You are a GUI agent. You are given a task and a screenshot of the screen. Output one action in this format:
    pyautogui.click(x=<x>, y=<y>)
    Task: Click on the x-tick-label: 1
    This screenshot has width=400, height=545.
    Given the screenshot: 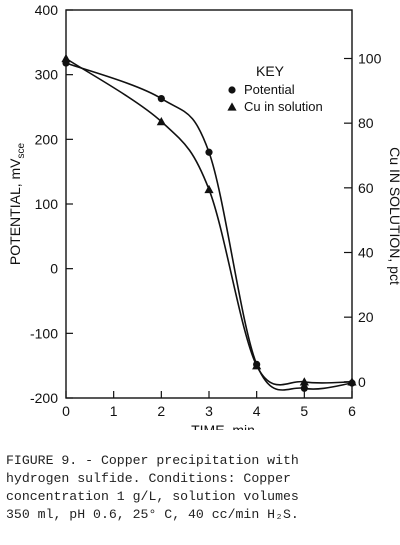 What is the action you would take?
    pyautogui.click(x=114, y=411)
    